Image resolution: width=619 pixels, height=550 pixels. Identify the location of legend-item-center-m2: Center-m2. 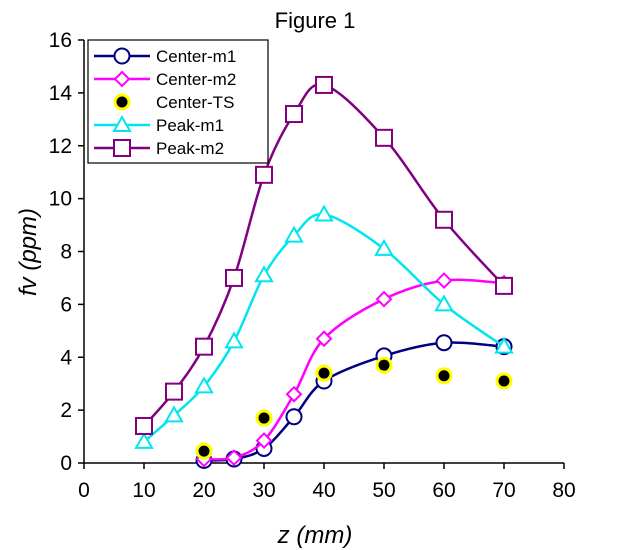
(165, 79).